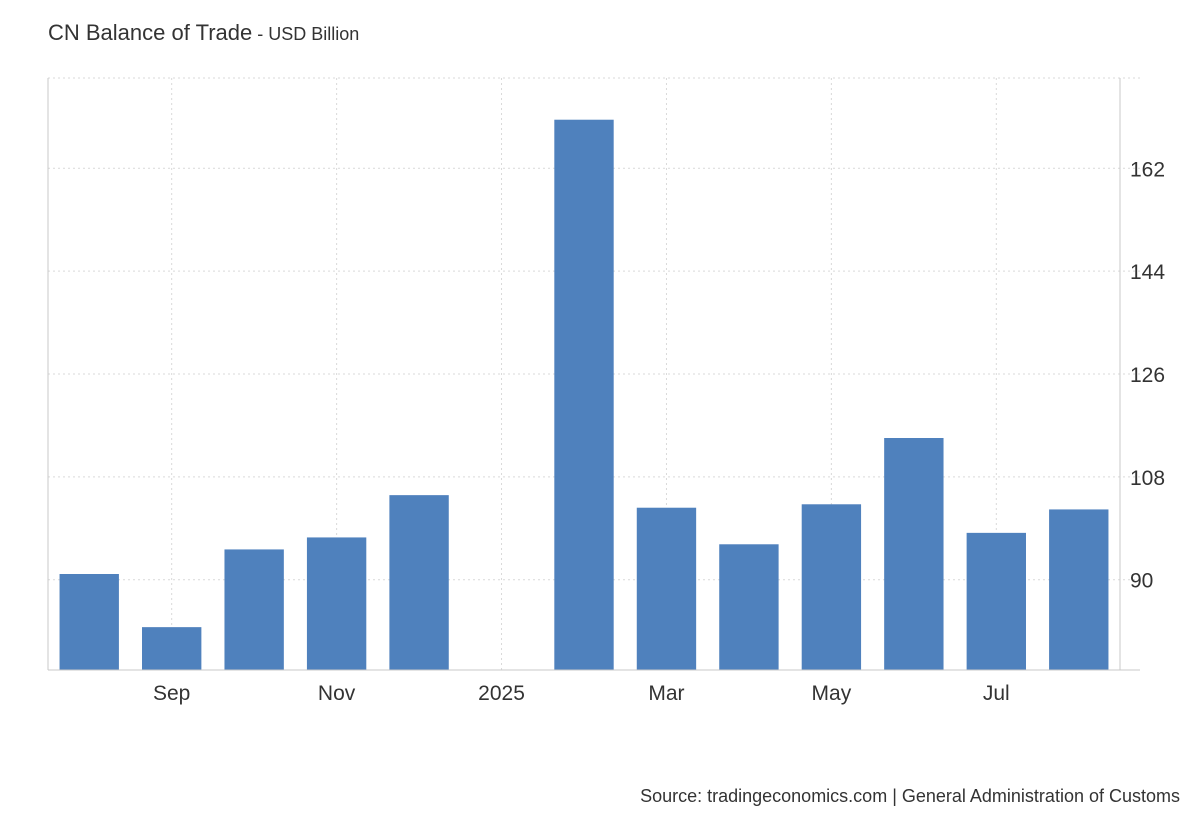  What do you see at coordinates (150, 32) in the screenshot?
I see `title-text: CN Balance of Trade` at bounding box center [150, 32].